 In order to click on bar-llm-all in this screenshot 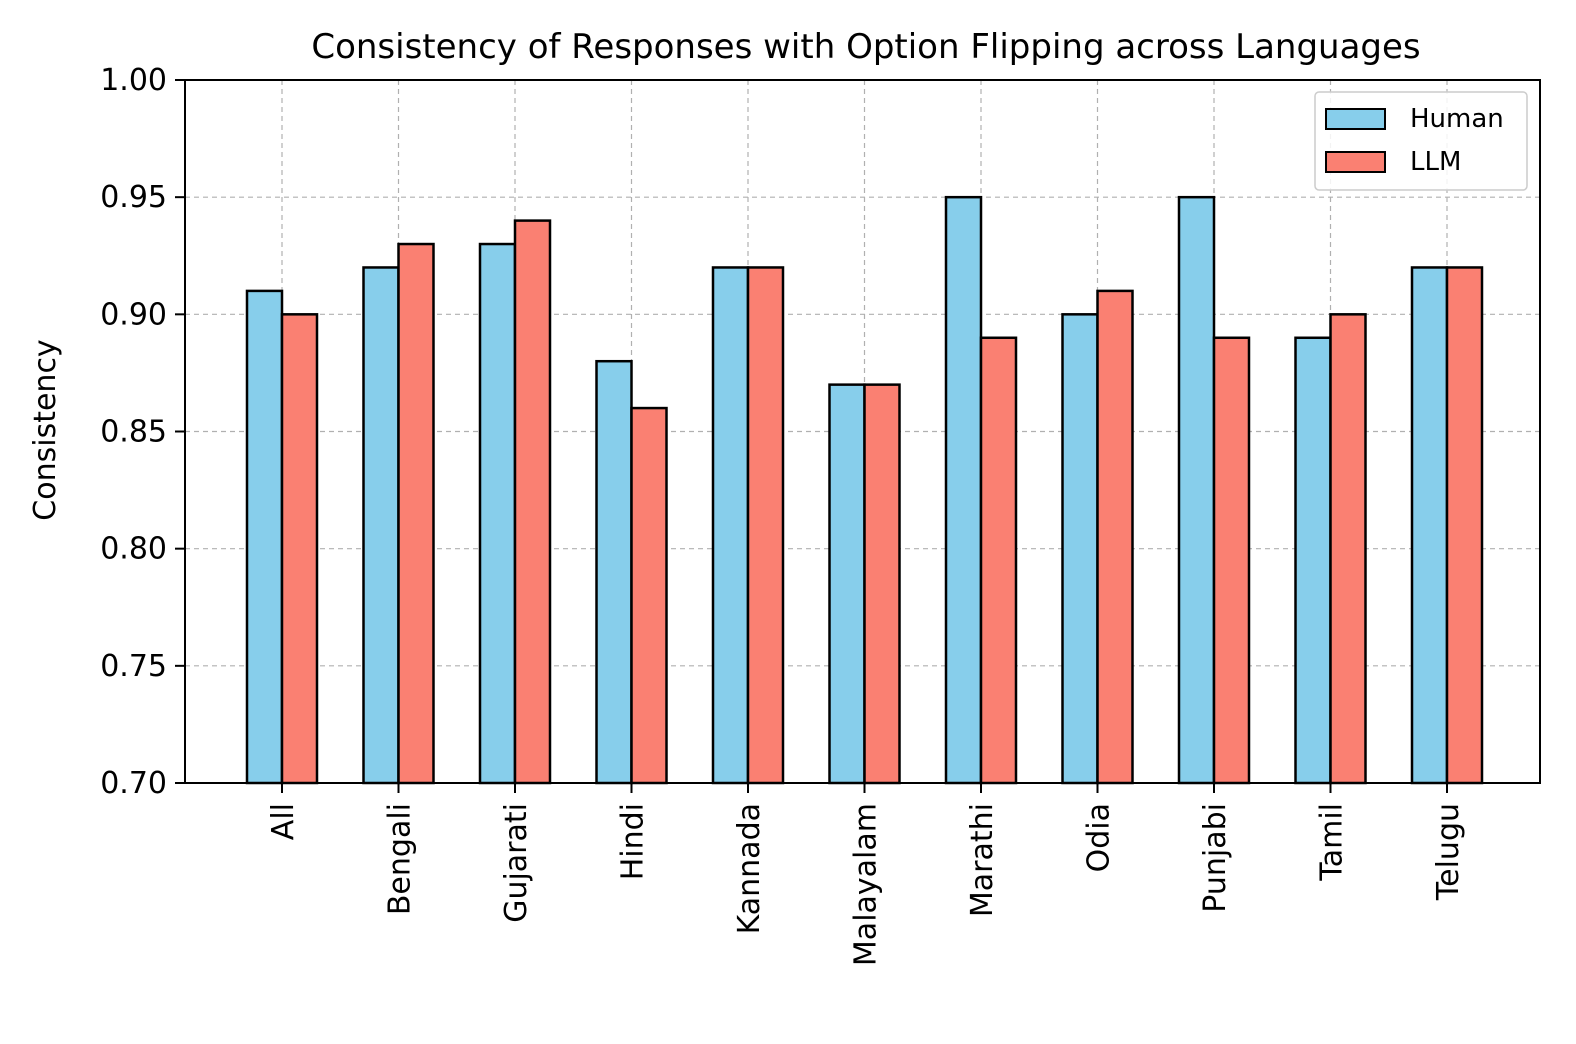, I will do `click(299, 549)`.